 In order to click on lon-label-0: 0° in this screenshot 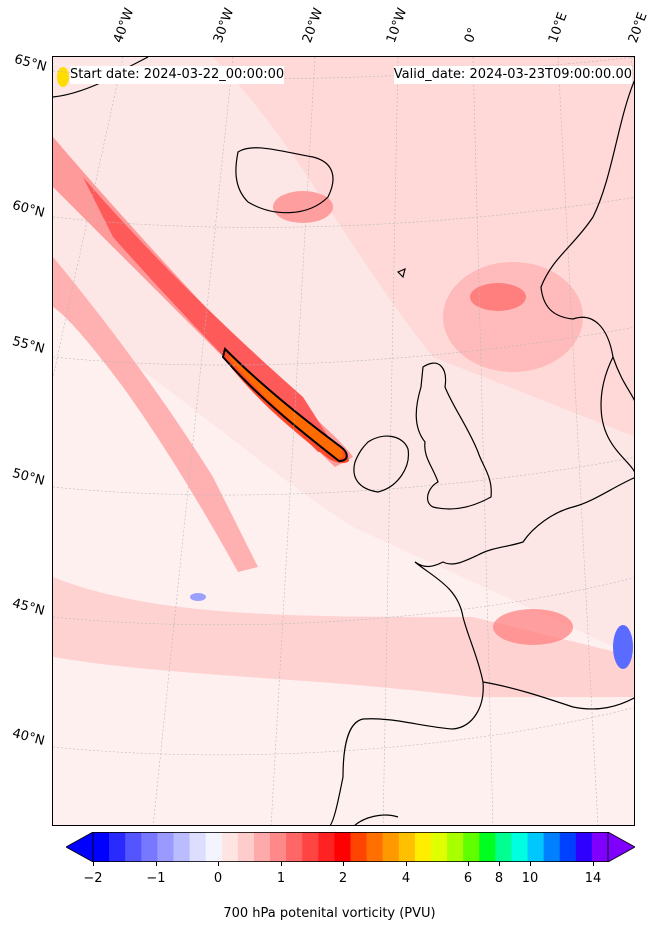, I will do `click(471, 35)`.